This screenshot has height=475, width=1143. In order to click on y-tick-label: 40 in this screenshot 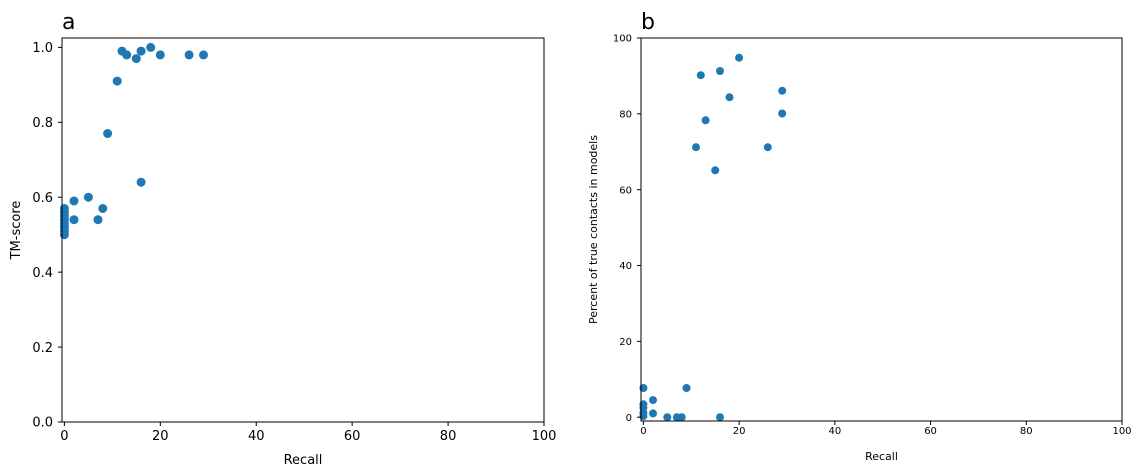, I will do `click(625, 266)`.